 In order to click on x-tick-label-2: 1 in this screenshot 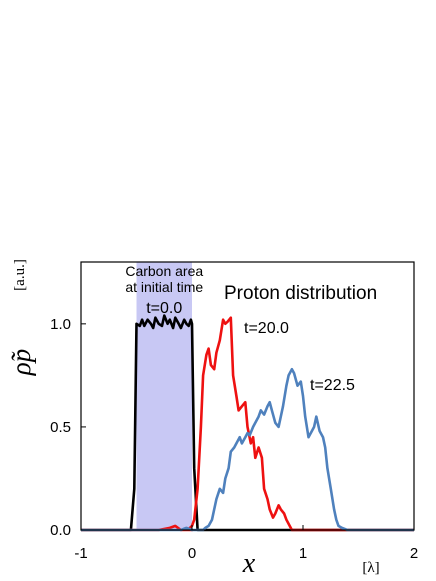, I will do `click(303, 553)`.